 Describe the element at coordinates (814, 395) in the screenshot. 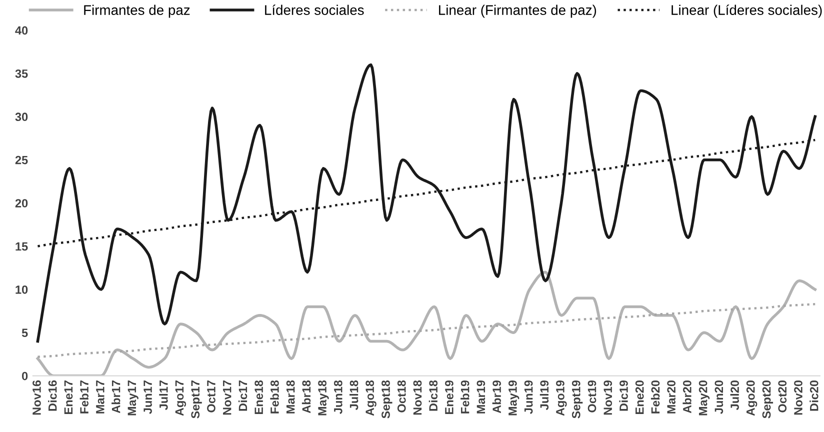

I see `x-tick-label: Dic20` at that location.